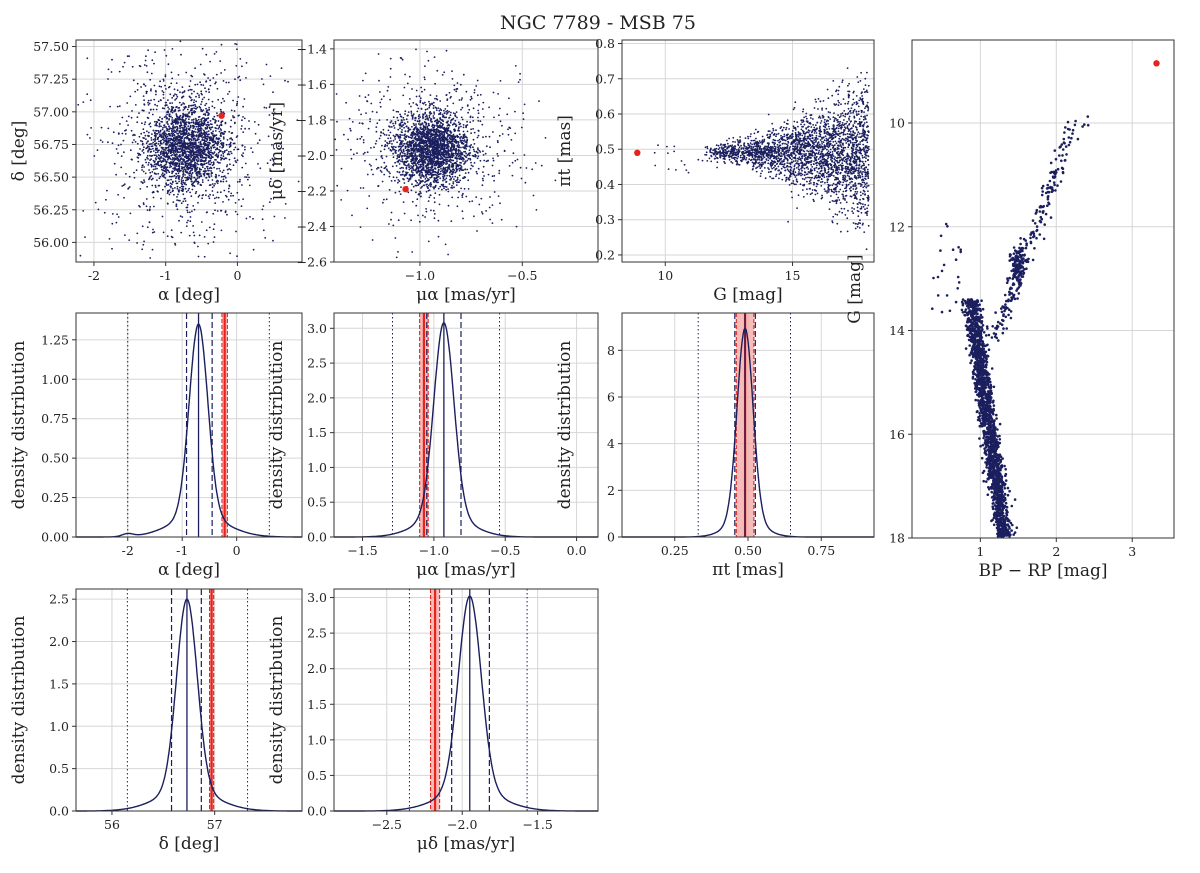  I want to click on x-tick-label: 0, so click(237, 275).